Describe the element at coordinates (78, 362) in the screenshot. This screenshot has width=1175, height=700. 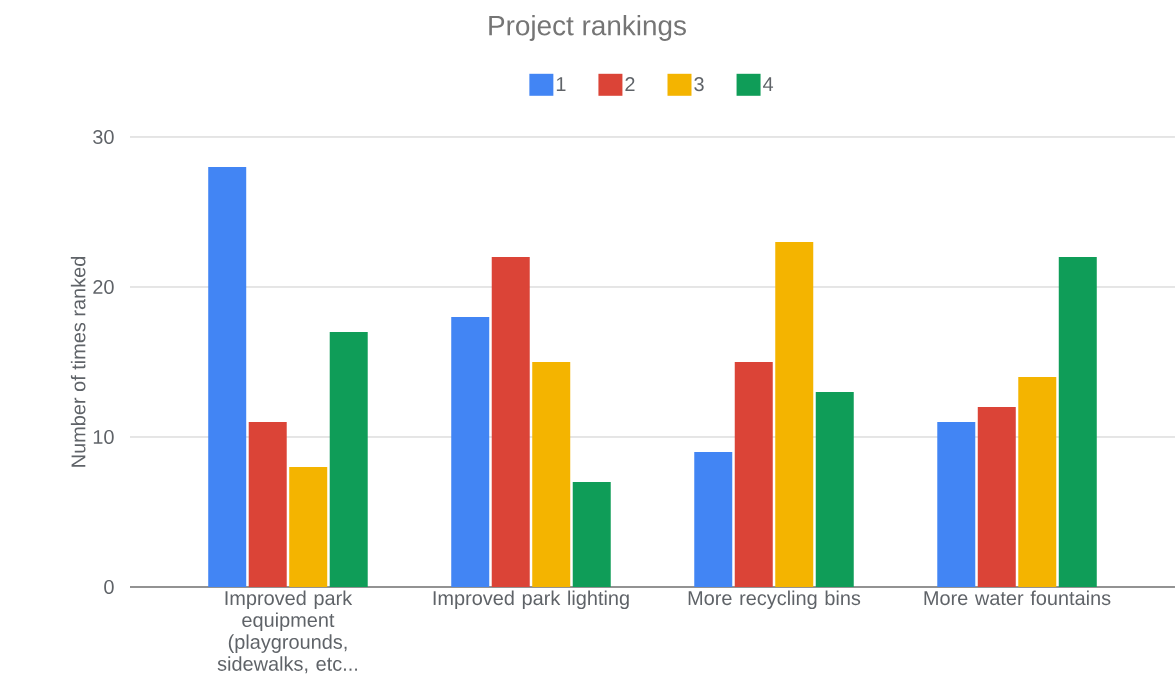
I see `y-axis-title: Number of times ranked` at that location.